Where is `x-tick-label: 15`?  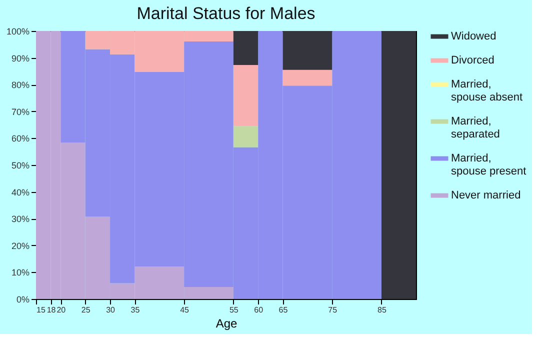
x-tick-label: 15 is located at coordinates (41, 310).